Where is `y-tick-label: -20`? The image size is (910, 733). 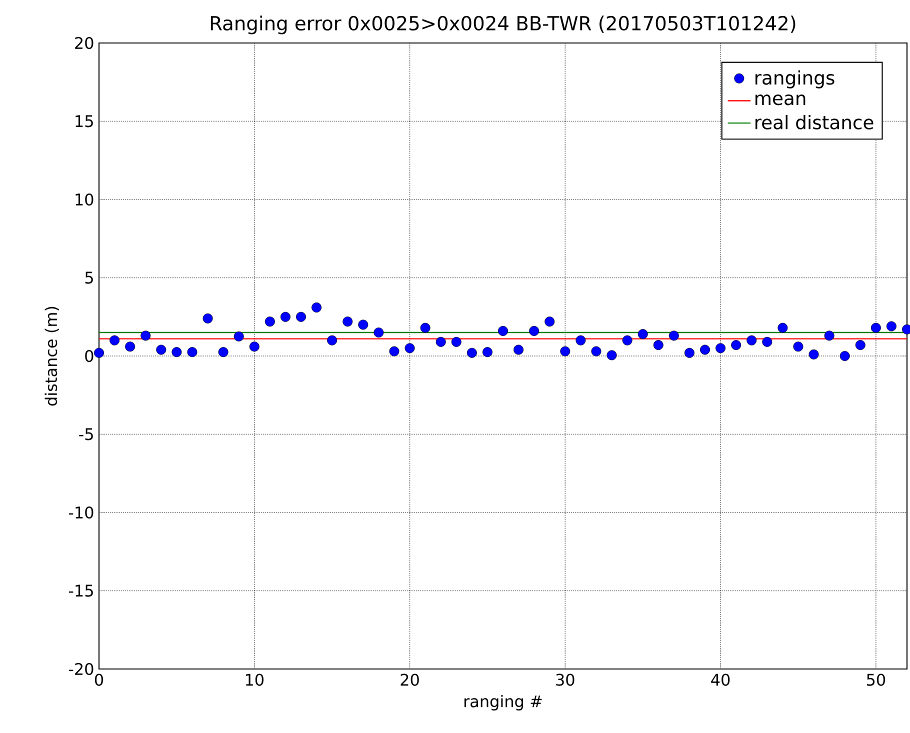
y-tick-label: -20 is located at coordinates (81, 669).